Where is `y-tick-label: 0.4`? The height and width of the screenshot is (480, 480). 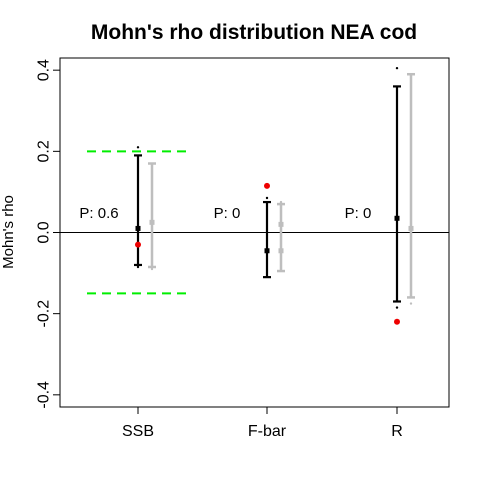
y-tick-label: 0.4 is located at coordinates (44, 70).